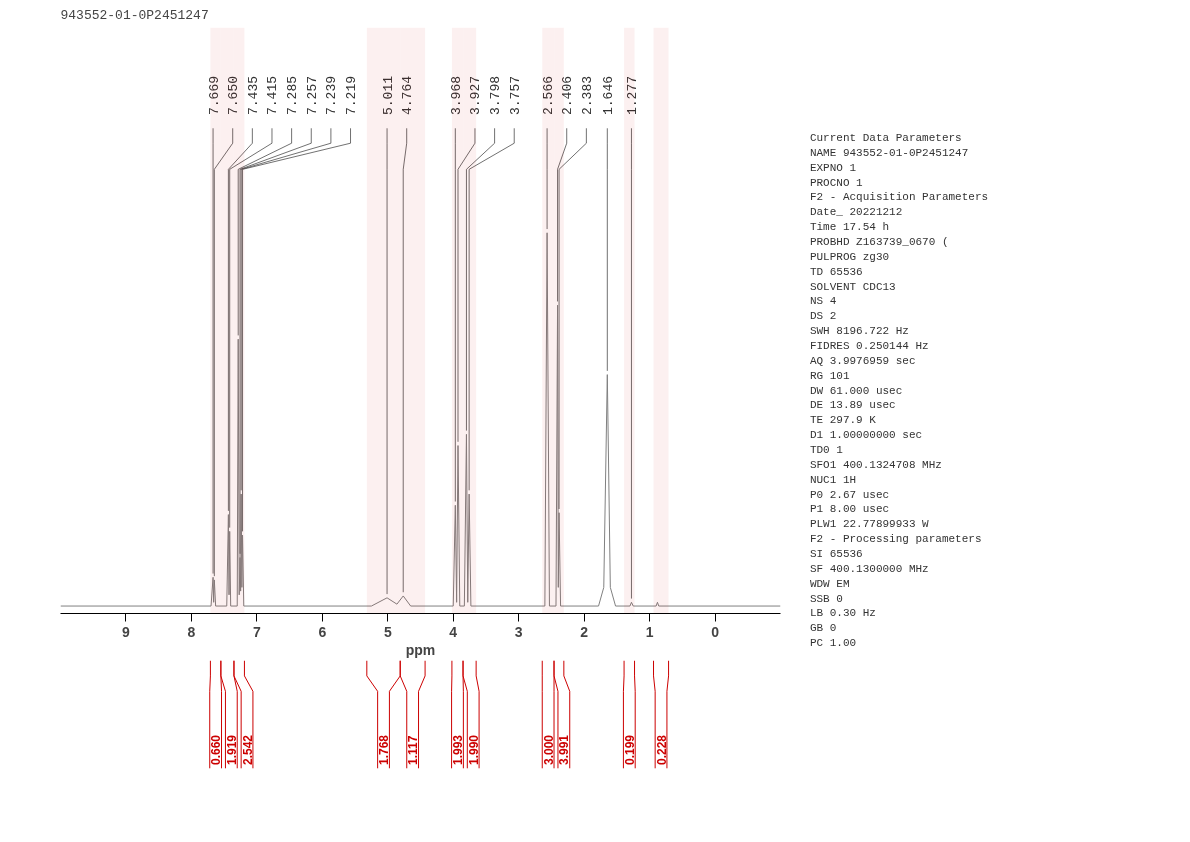 The width and height of the screenshot is (1190, 842). What do you see at coordinates (587, 96) in the screenshot?
I see `annotation: 2.383` at bounding box center [587, 96].